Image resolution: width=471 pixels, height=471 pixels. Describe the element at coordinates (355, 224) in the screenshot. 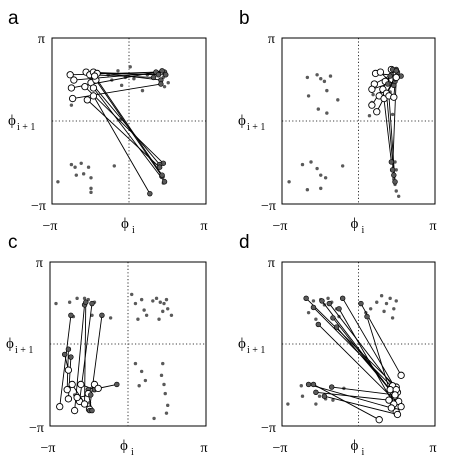

I see `x-axis-label: ϕ` at that location.